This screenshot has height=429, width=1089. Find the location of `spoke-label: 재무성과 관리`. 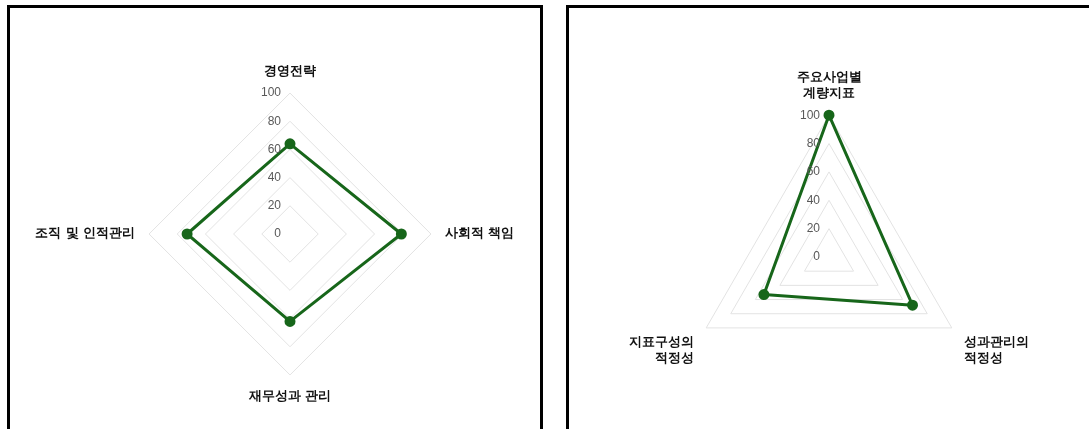

spoke-label: 재무성과 관리 is located at coordinates (289, 396).